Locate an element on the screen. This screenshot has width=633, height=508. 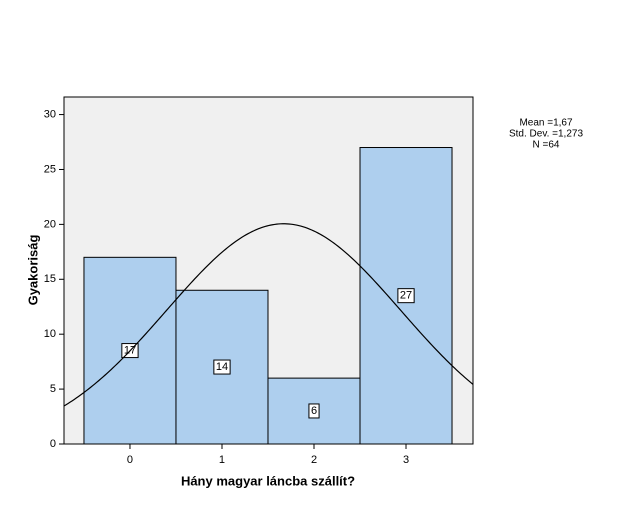
x-tick-label: 0 is located at coordinates (130, 460).